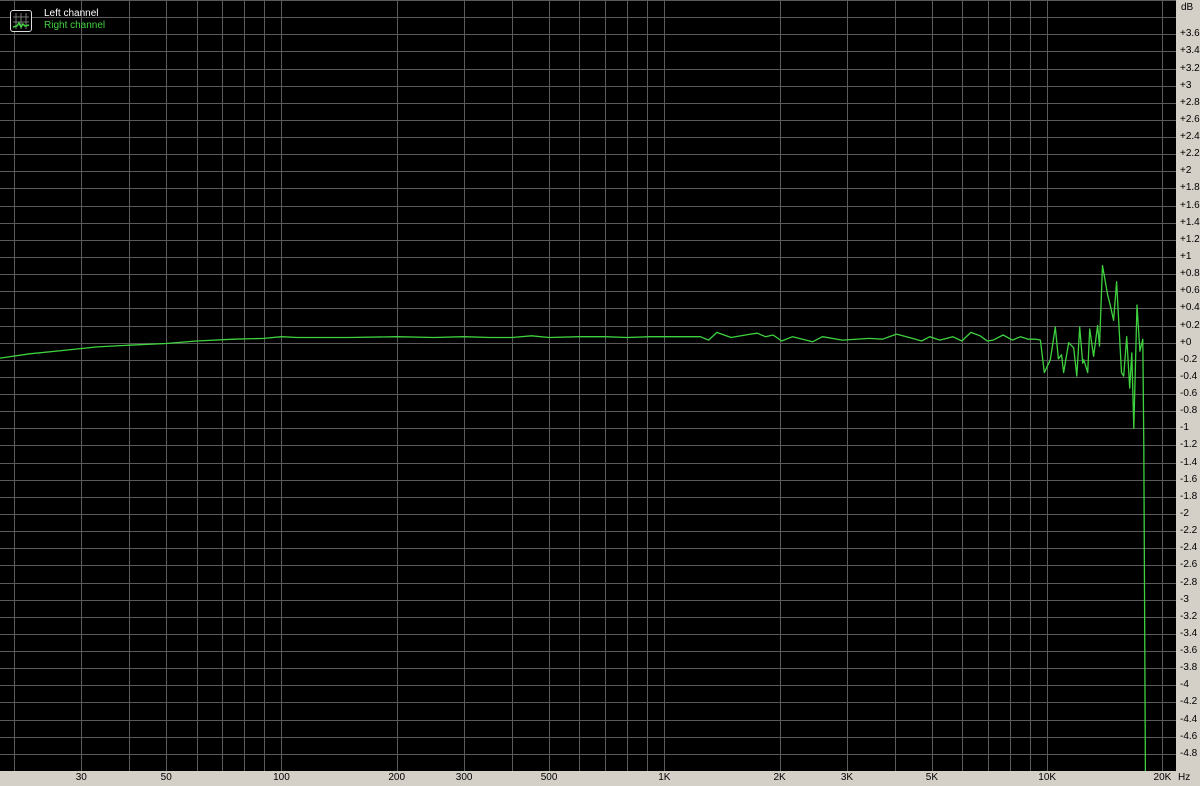  What do you see at coordinates (1189, 376) in the screenshot?
I see `y-tick-label: -0.4` at bounding box center [1189, 376].